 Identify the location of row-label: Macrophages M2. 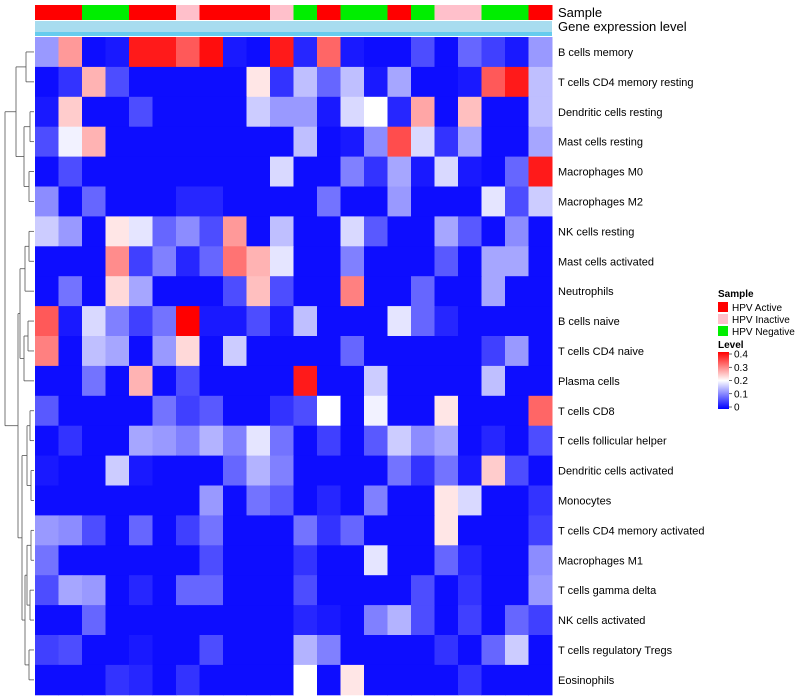
(600, 202).